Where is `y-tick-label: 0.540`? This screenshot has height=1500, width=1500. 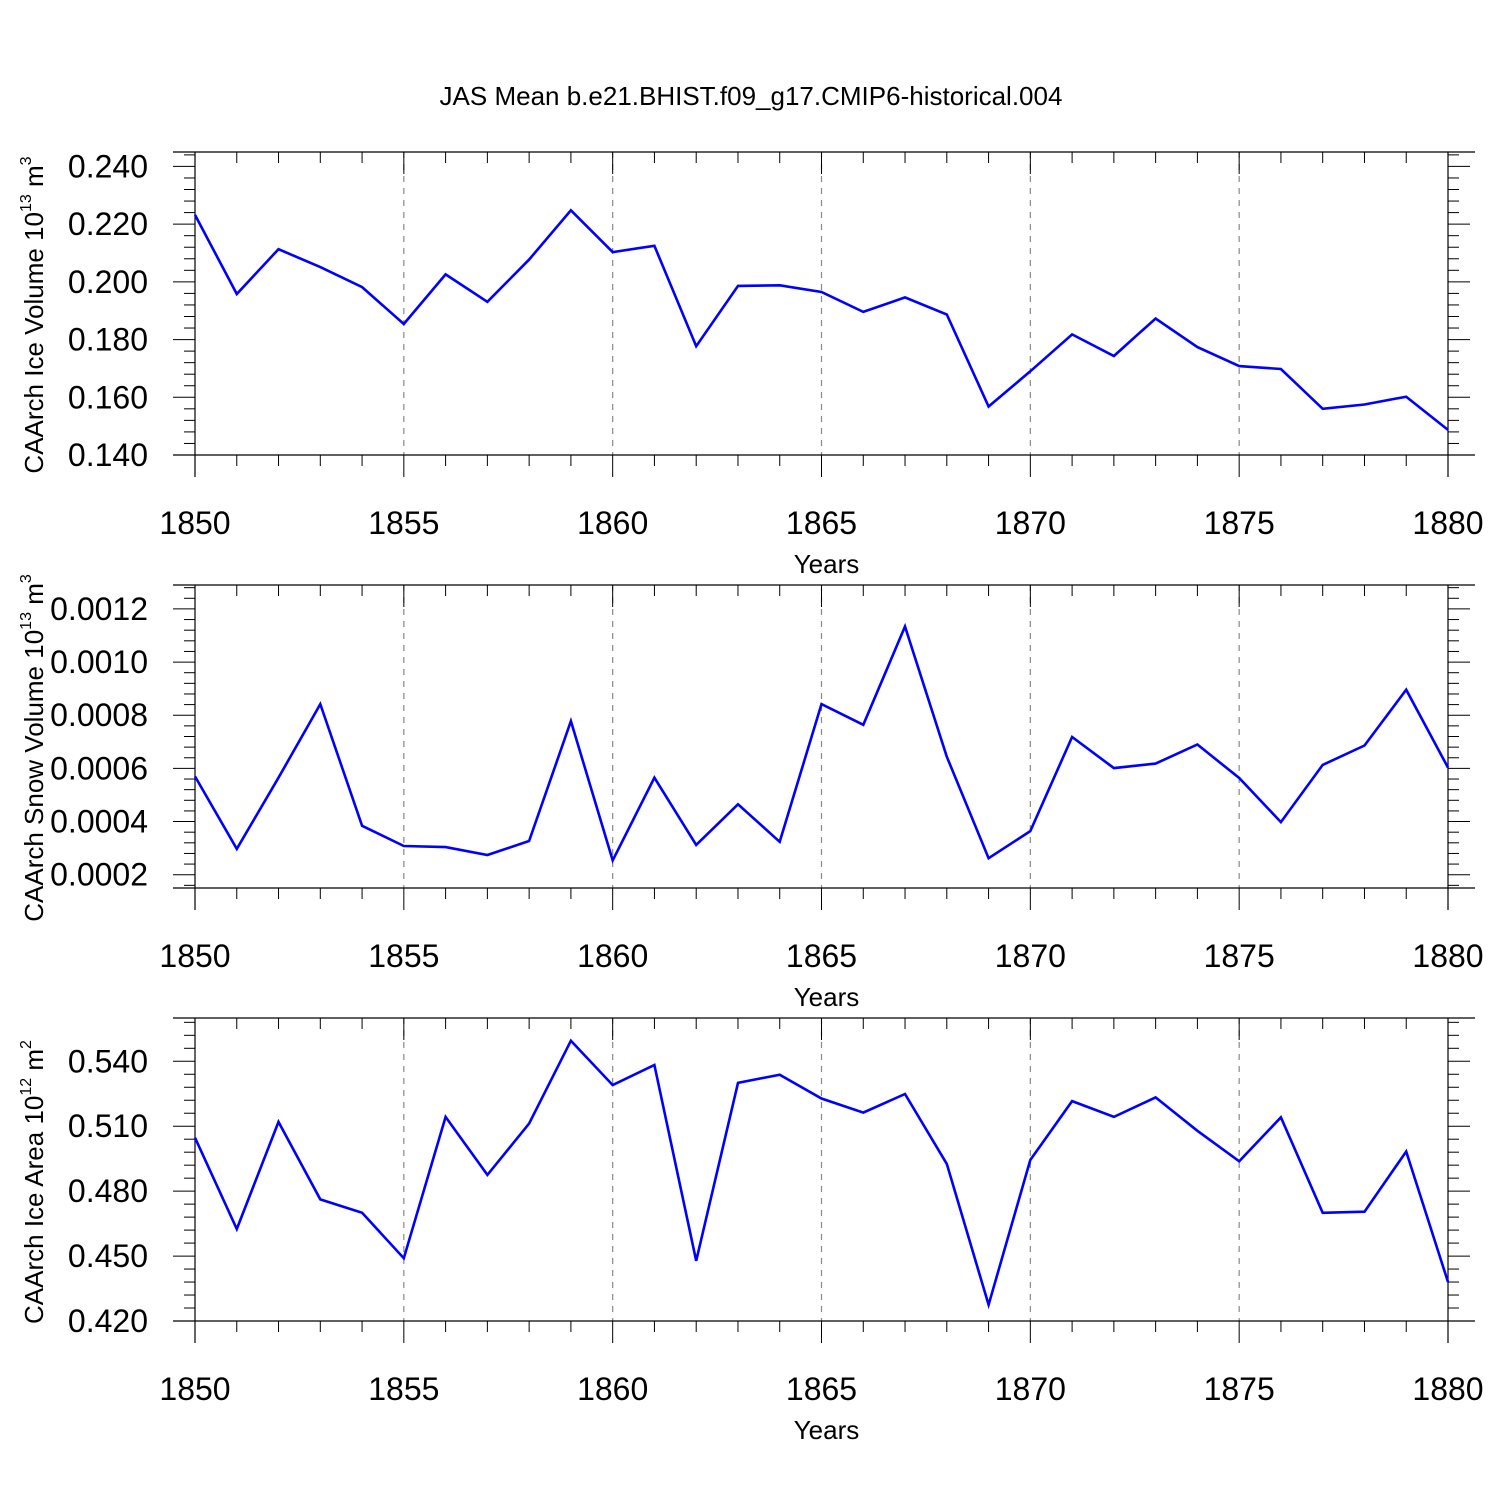
y-tick-label: 0.540 is located at coordinates (108, 1061).